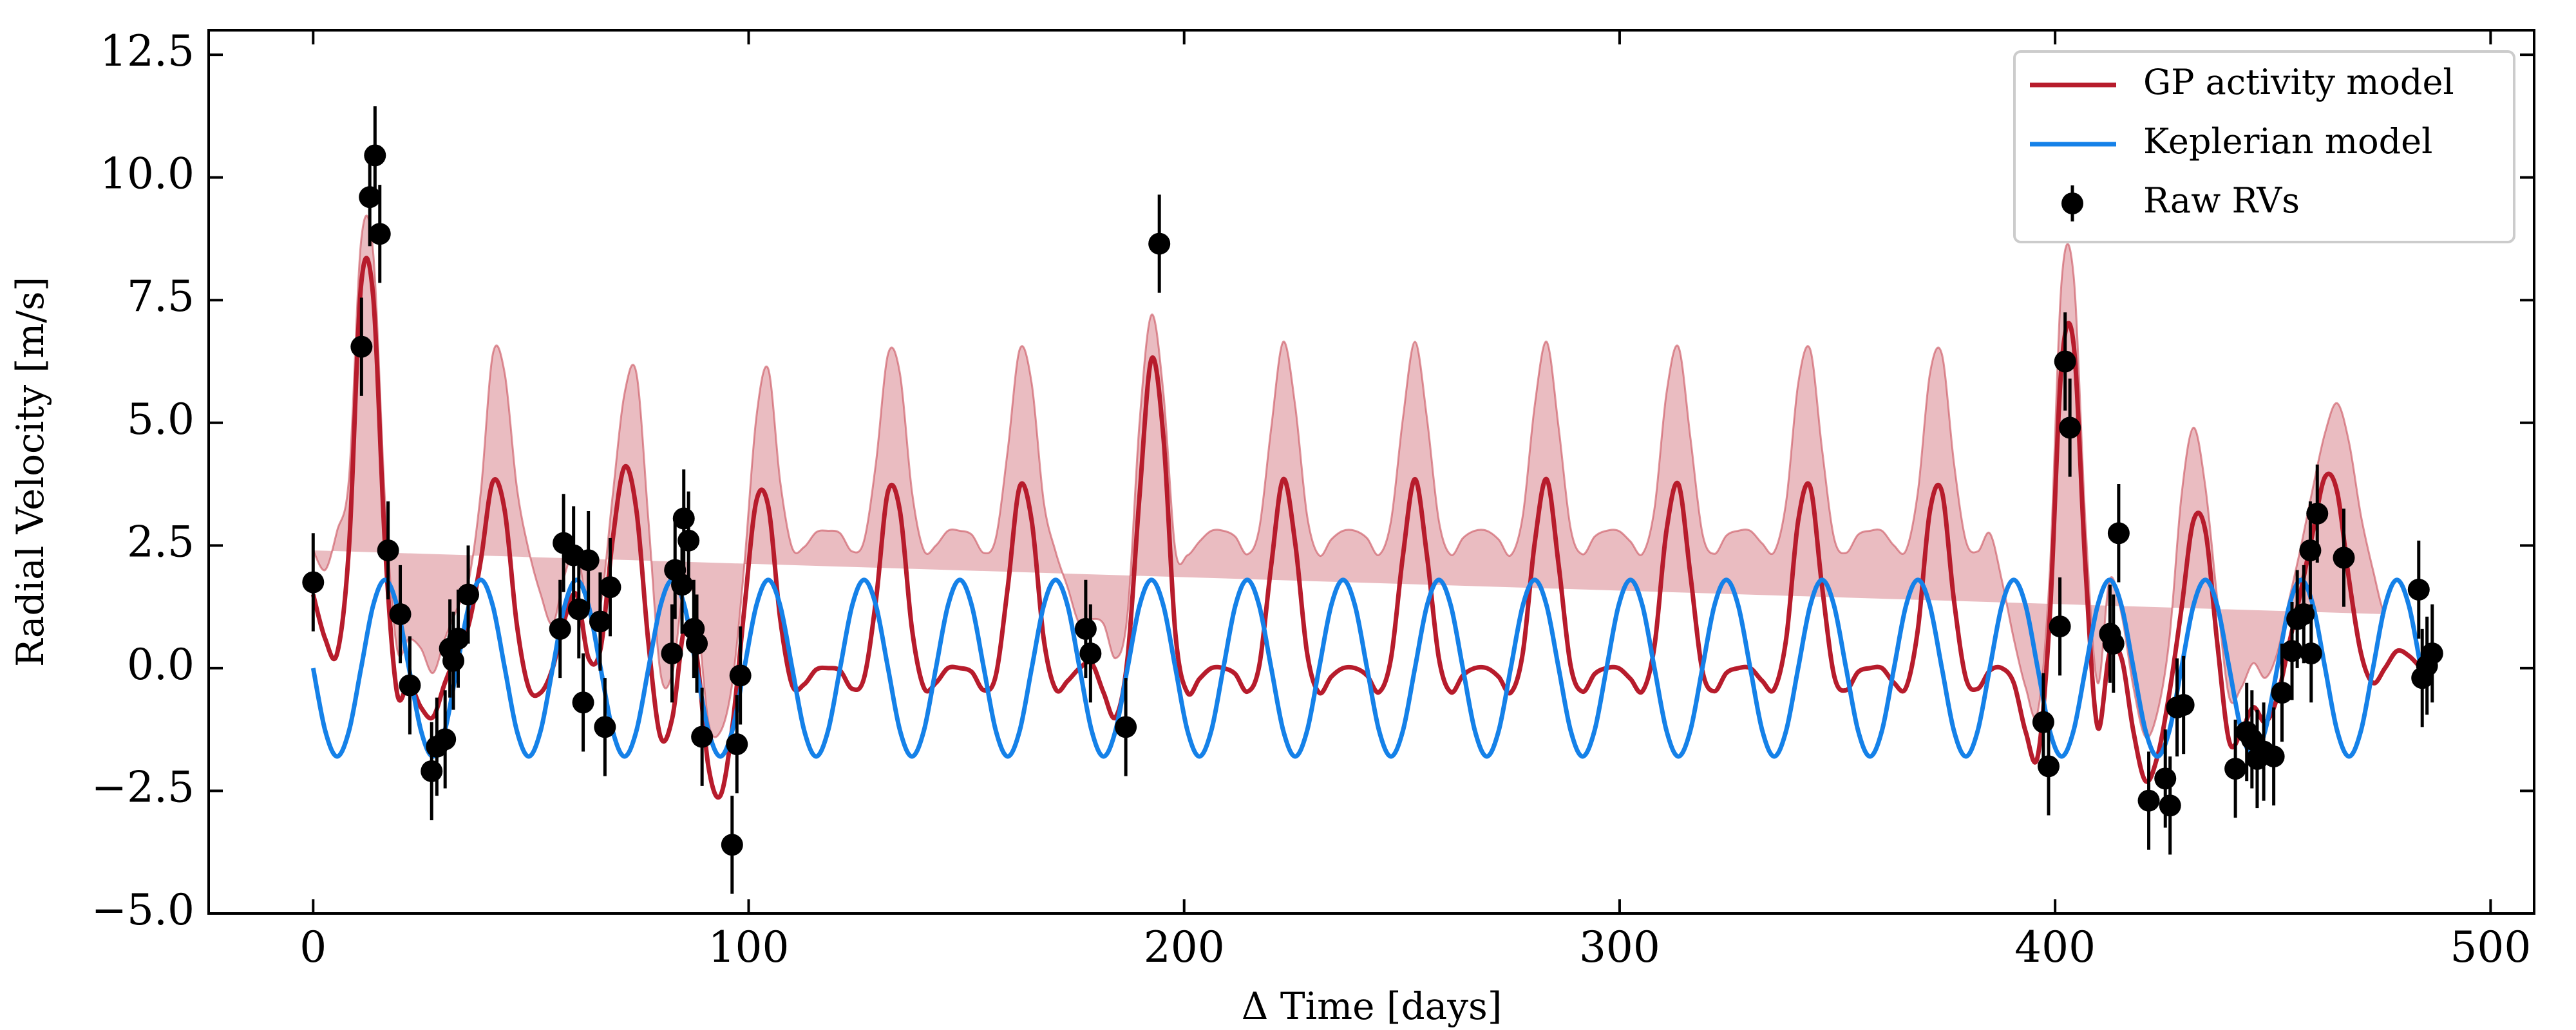 This screenshot has height=1030, width=2576. Describe the element at coordinates (1366, 668) in the screenshot. I see `model-line` at that location.